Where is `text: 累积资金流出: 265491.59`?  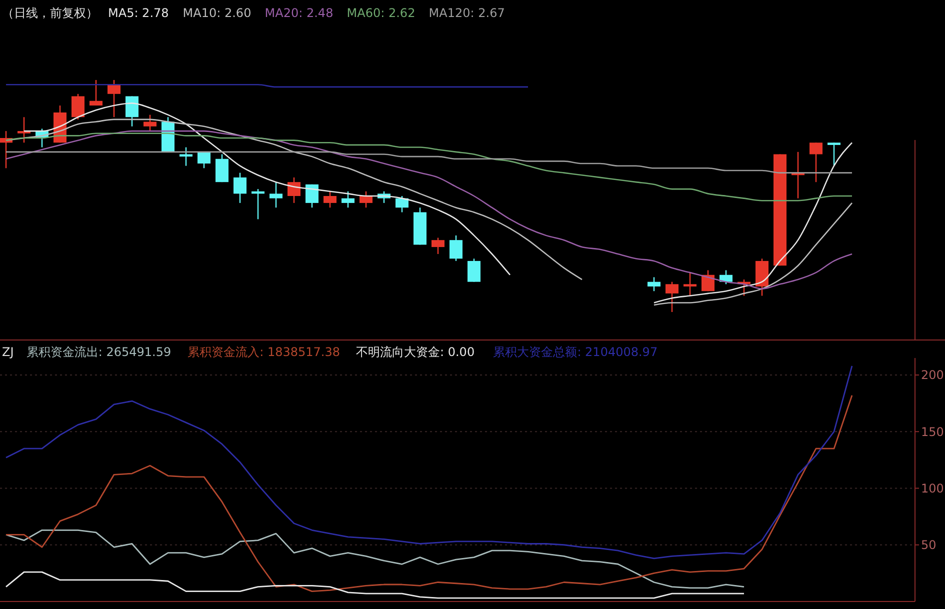
text: 累积资金流出: 265491.59 is located at coordinates (99, 352).